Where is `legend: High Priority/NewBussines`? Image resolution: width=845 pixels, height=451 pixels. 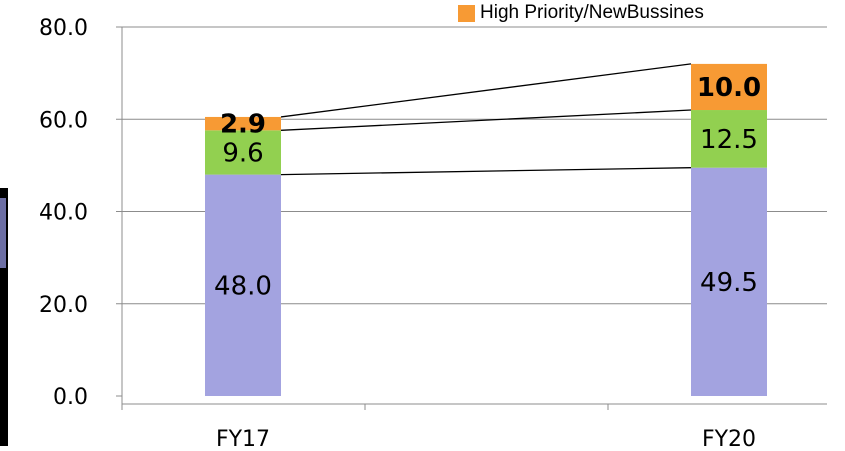 legend: High Priority/NewBussines is located at coordinates (581, 12).